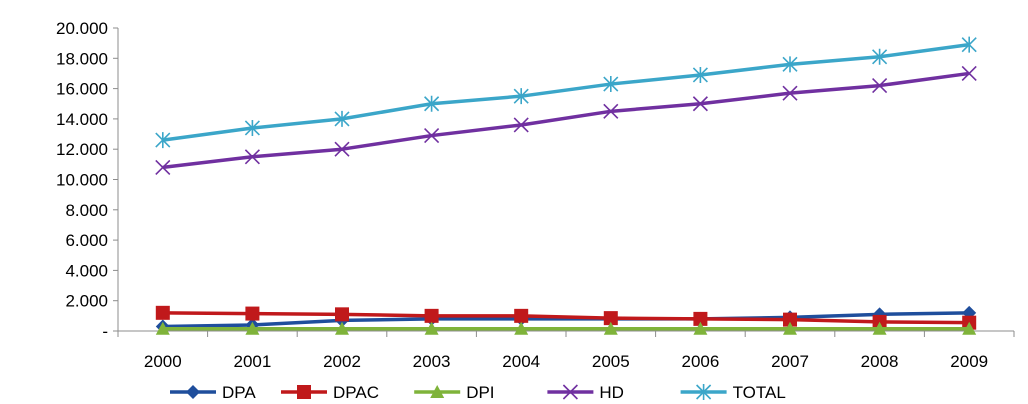 This screenshot has height=404, width=1028. What do you see at coordinates (330, 392) in the screenshot?
I see `legend-item-dpac: DPAC` at bounding box center [330, 392].